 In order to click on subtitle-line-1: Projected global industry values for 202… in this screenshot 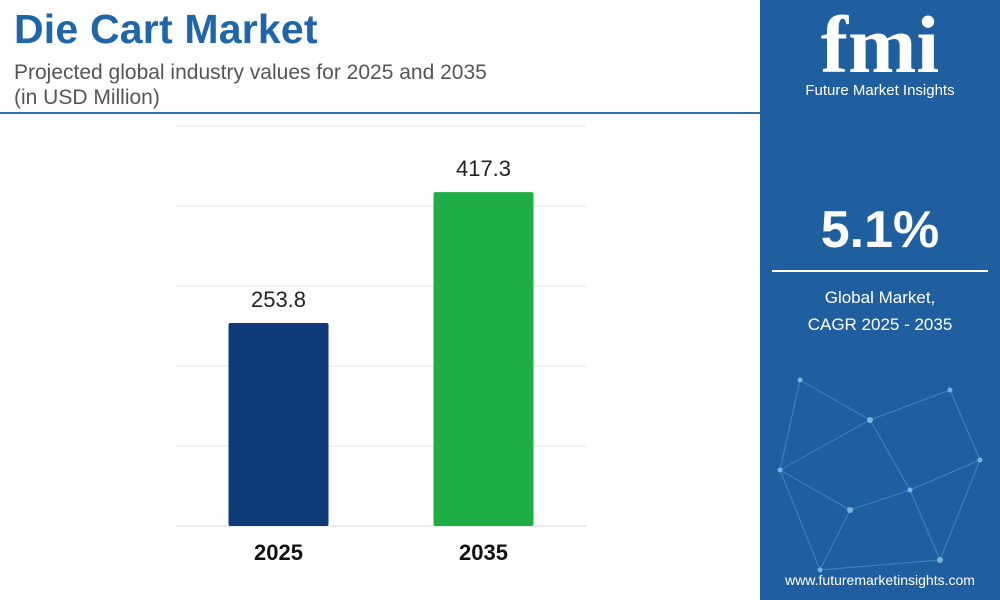, I will do `click(250, 72)`.